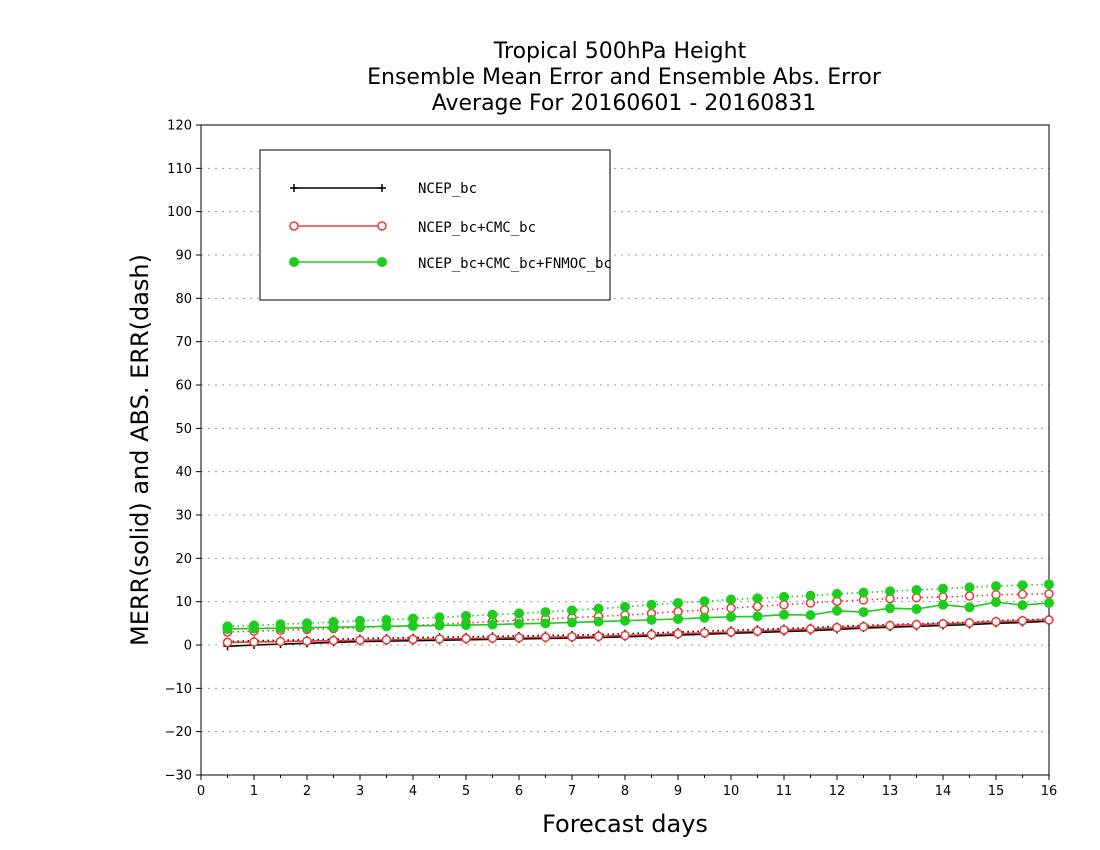 Image resolution: width=1100 pixels, height=850 pixels. I want to click on y-tick-label: 110, so click(179, 169).